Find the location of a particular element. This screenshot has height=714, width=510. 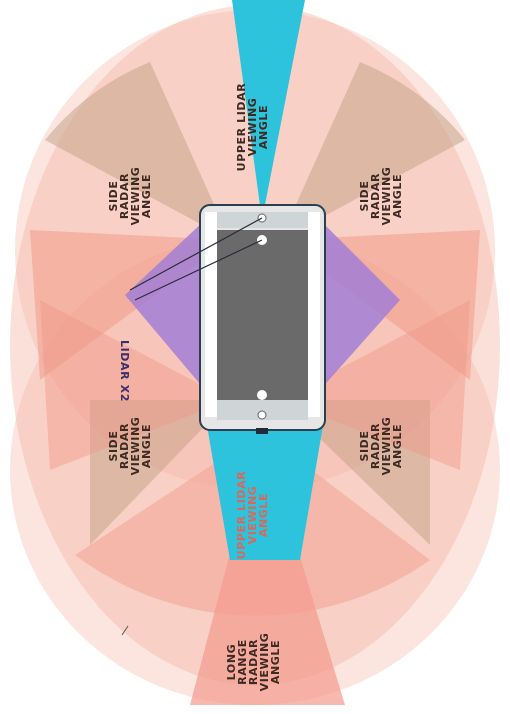

label-side-radar-front-left: SIDE RADAR VIEWING ANGLE is located at coordinates (130, 196).